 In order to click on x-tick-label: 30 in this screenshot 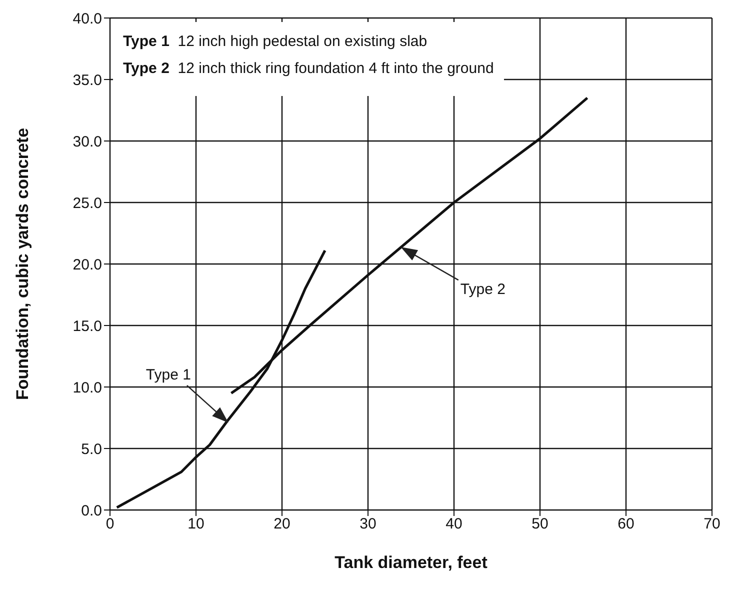, I will do `click(368, 524)`.